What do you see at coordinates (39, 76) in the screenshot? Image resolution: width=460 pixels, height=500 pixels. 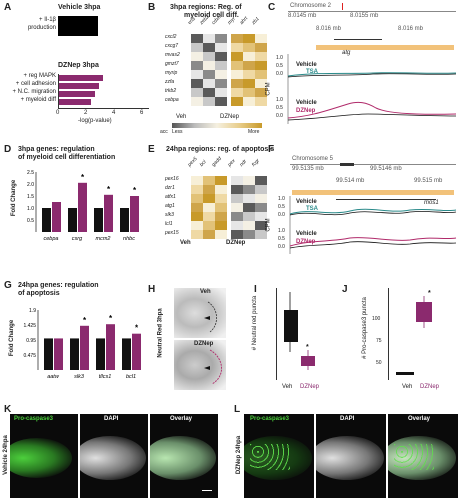 I see `panel-a-term-1: + reg MAPK` at bounding box center [39, 76].